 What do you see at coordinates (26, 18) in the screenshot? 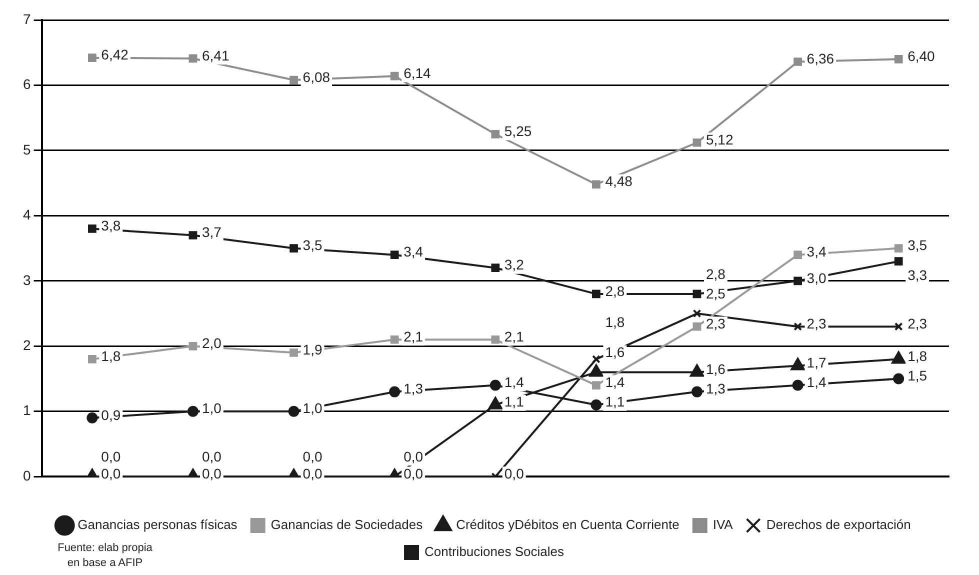
I see `y-tick-label: 7` at bounding box center [26, 18].